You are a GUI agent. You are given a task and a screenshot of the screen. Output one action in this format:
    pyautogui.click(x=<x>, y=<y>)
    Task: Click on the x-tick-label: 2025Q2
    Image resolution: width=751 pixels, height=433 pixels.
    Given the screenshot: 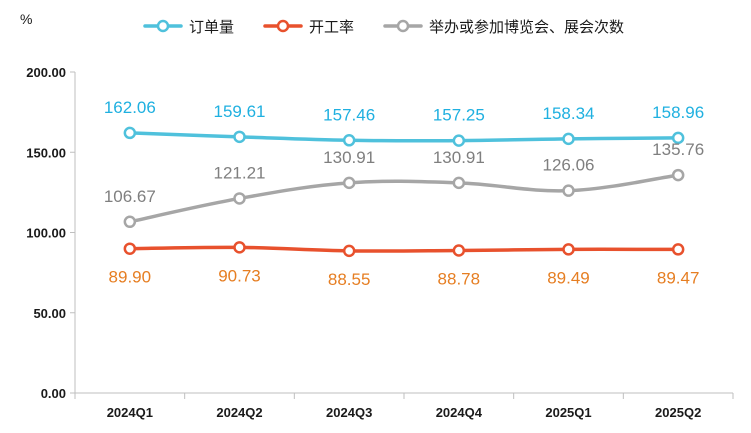 What is the action you would take?
    pyautogui.click(x=678, y=412)
    